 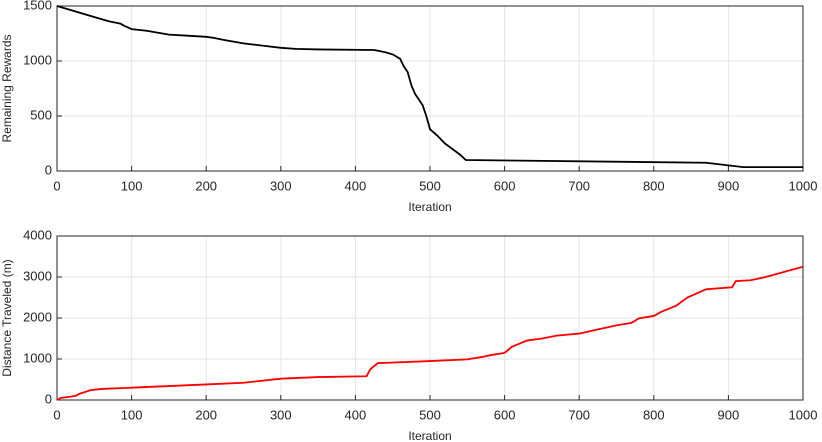 I want to click on y-tick-label: 3000, so click(x=37, y=275).